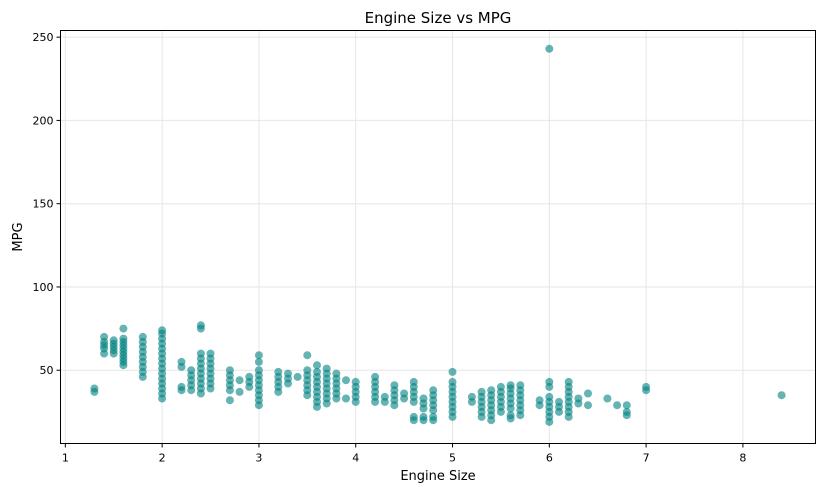 The width and height of the screenshot is (825, 487). What do you see at coordinates (404, 454) in the screenshot?
I see `x-axis: 1 2 3 4 5 6 7 8` at bounding box center [404, 454].